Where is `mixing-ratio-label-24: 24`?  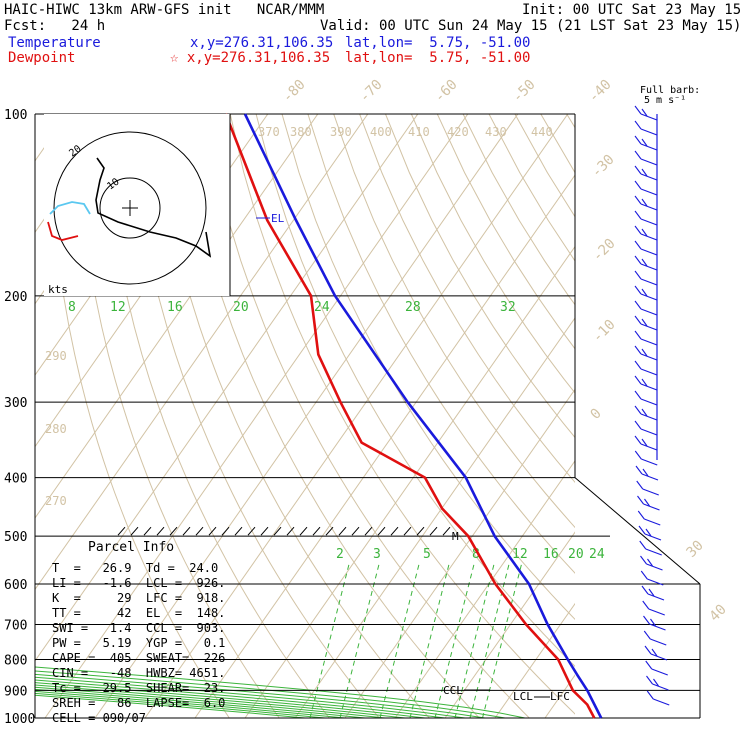 mixing-ratio-label-24: 24 is located at coordinates (597, 554).